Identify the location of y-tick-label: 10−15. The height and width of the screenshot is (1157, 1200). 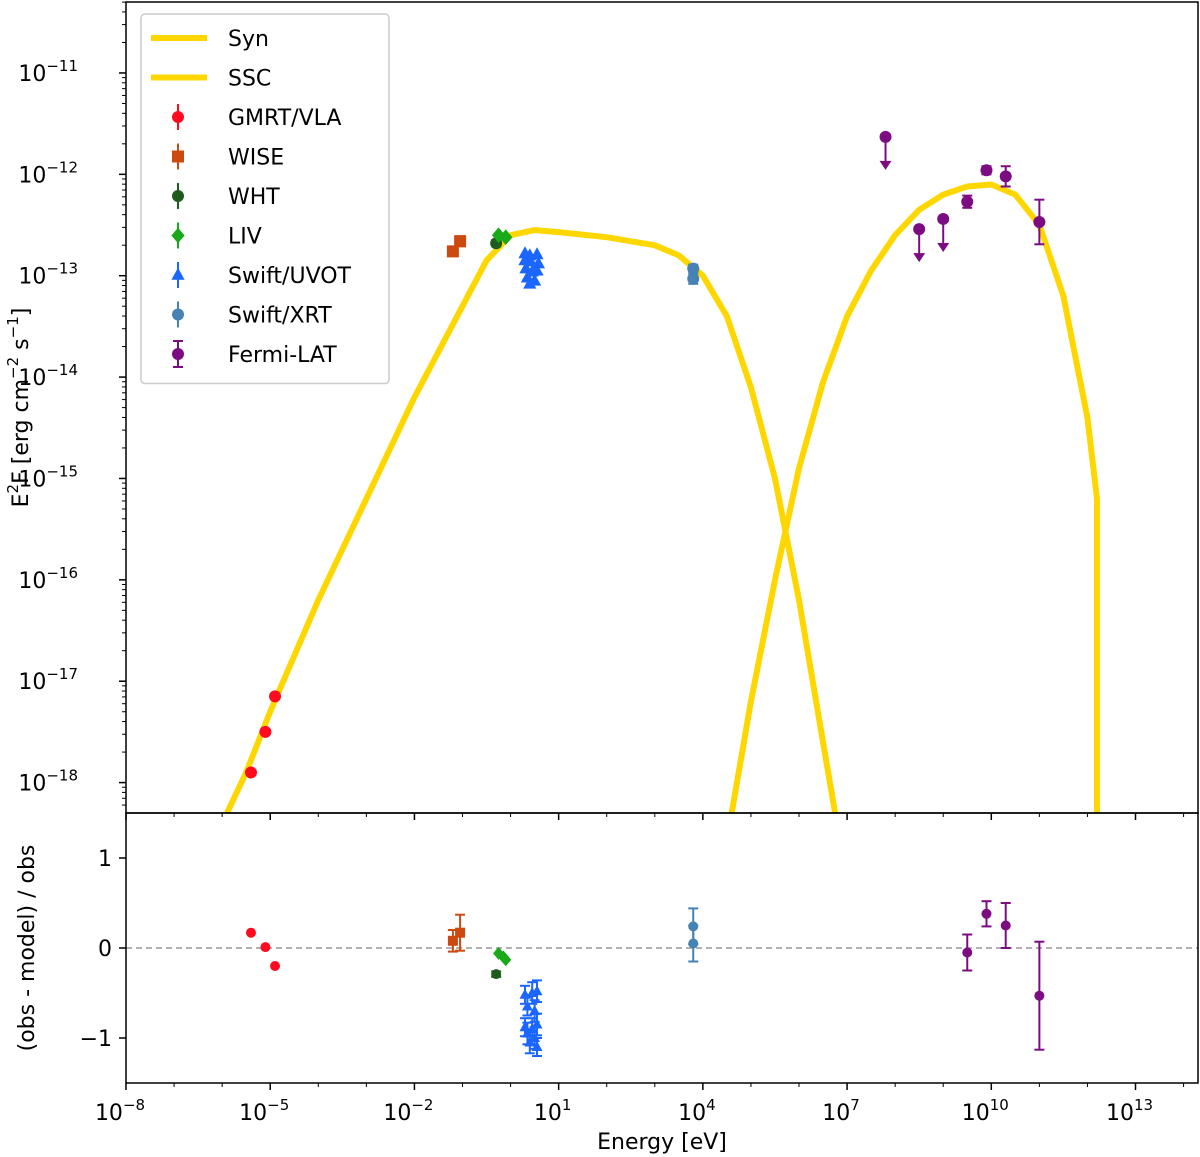
(48, 477).